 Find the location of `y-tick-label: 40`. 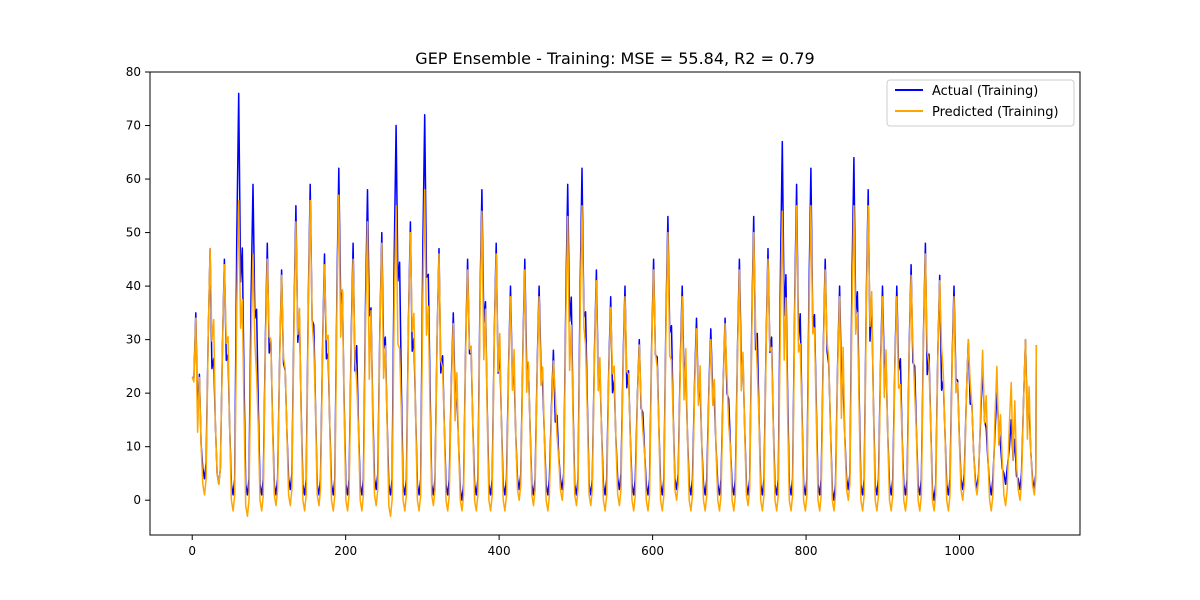

y-tick-label: 40 is located at coordinates (133, 286).